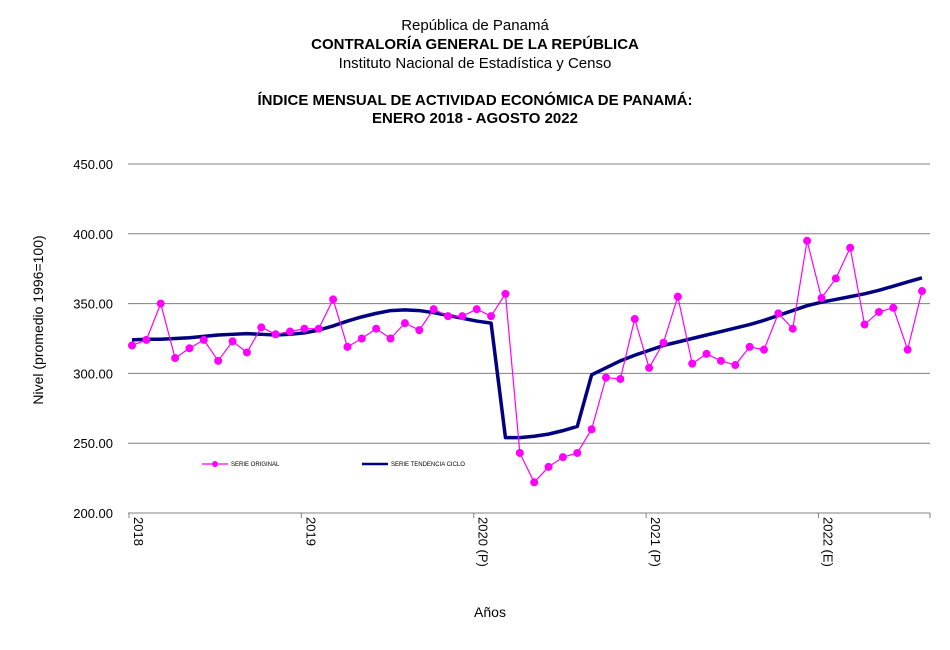 Image resolution: width=950 pixels, height=650 pixels. Describe the element at coordinates (93, 513) in the screenshot. I see `y-tick-label: 200.00` at that location.